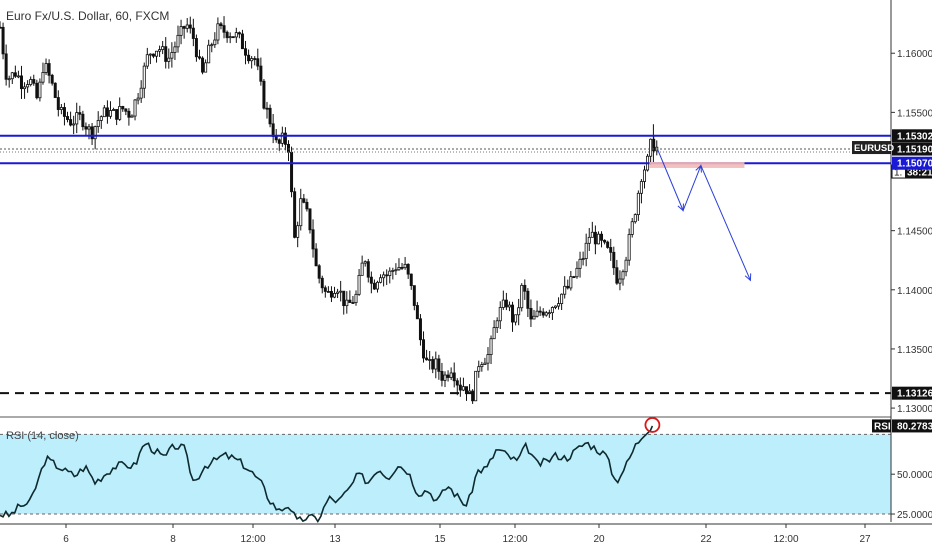 The image size is (932, 550). I want to click on rsi-line, so click(327, 474).